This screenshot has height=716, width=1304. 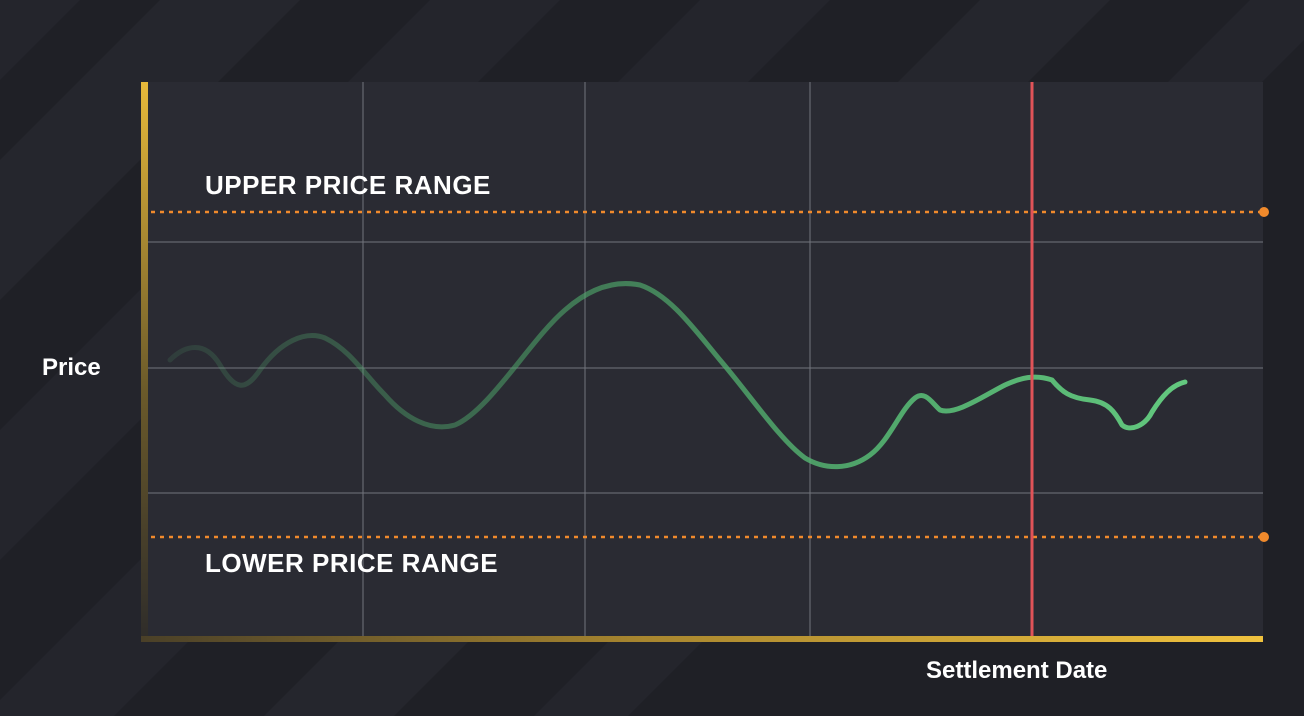 What do you see at coordinates (71, 367) in the screenshot?
I see `y-axis-label: Price` at bounding box center [71, 367].